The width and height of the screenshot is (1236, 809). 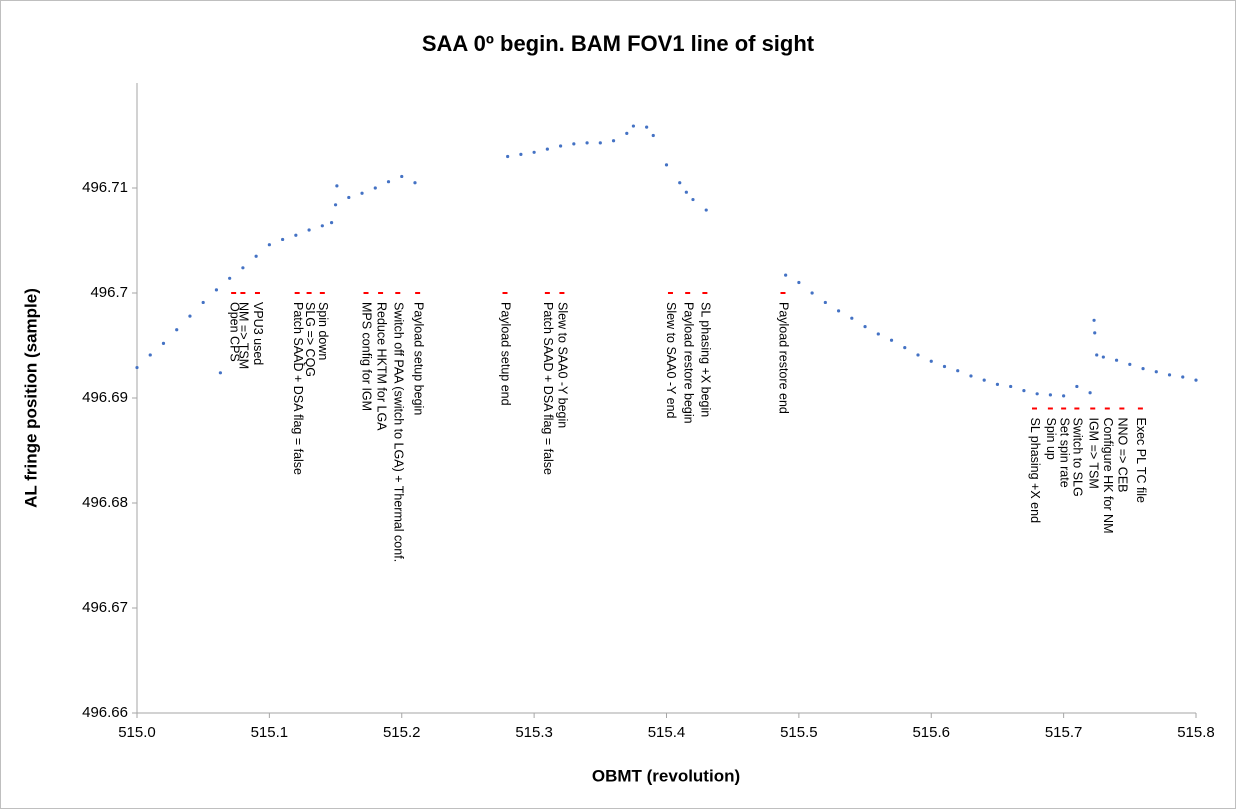 What do you see at coordinates (323, 331) in the screenshot?
I see `event-label: Spin down` at bounding box center [323, 331].